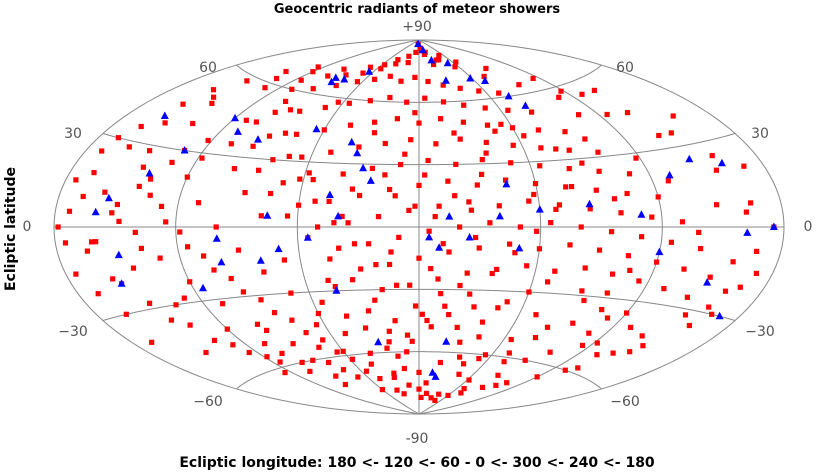 This screenshot has width=817, height=473. Describe the element at coordinates (417, 27) in the screenshot. I see `lat-tick-top: +90` at that location.